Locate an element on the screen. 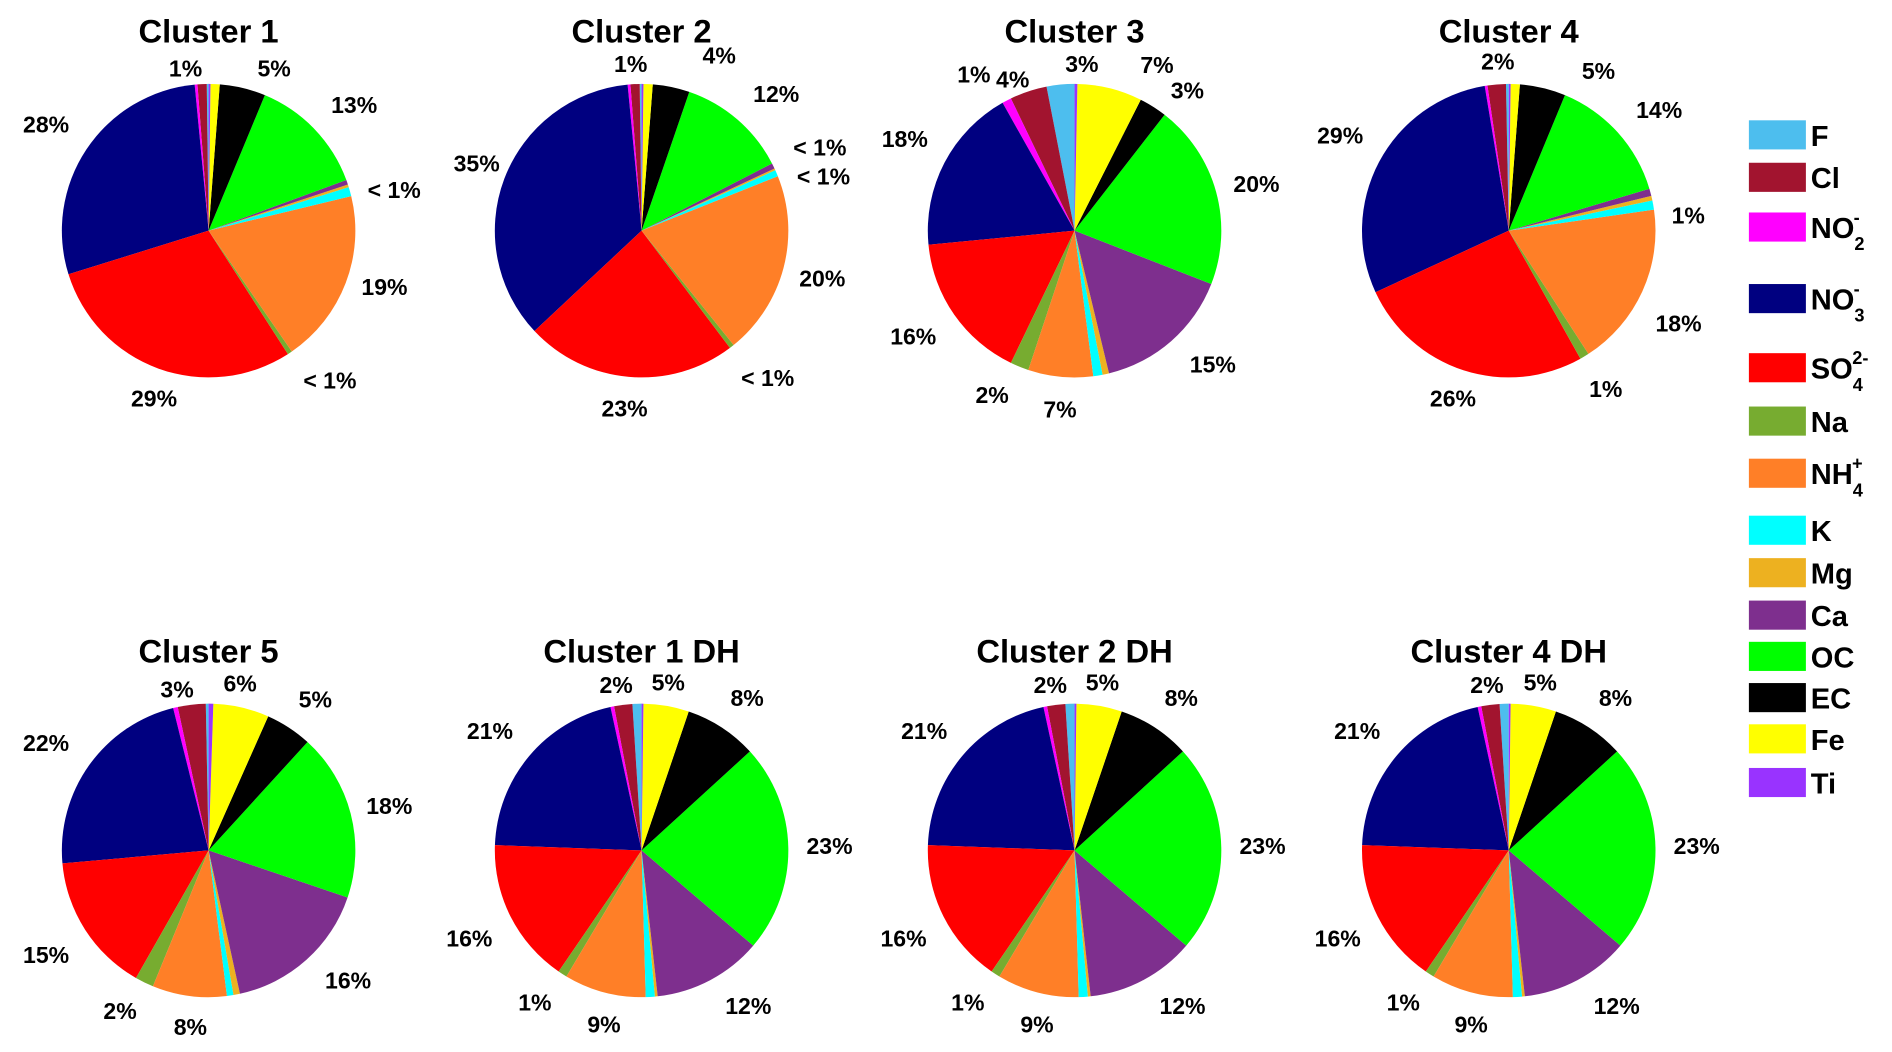 The image size is (1892, 1052). slice-label: 3% is located at coordinates (1187, 91).